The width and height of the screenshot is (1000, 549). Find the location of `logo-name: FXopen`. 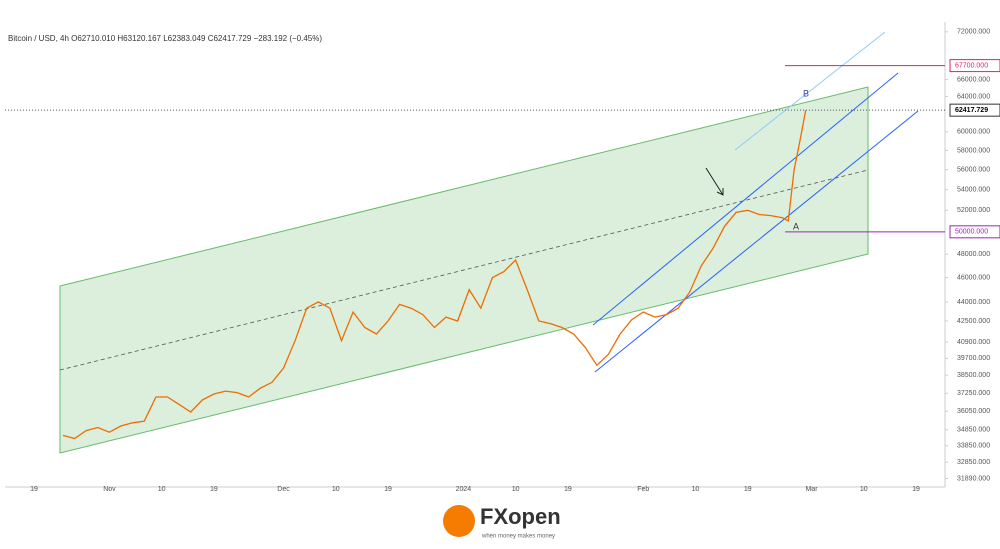

logo-name: FXopen is located at coordinates (520, 516).